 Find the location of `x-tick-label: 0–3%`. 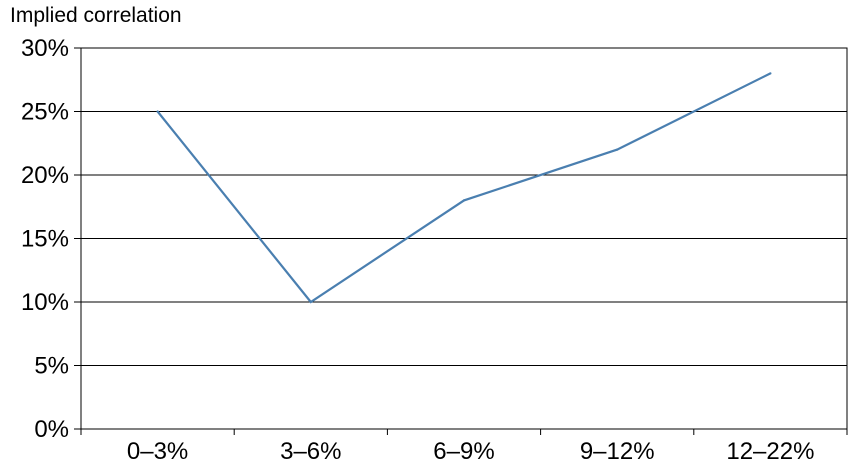

x-tick-label: 0–3% is located at coordinates (157, 451).